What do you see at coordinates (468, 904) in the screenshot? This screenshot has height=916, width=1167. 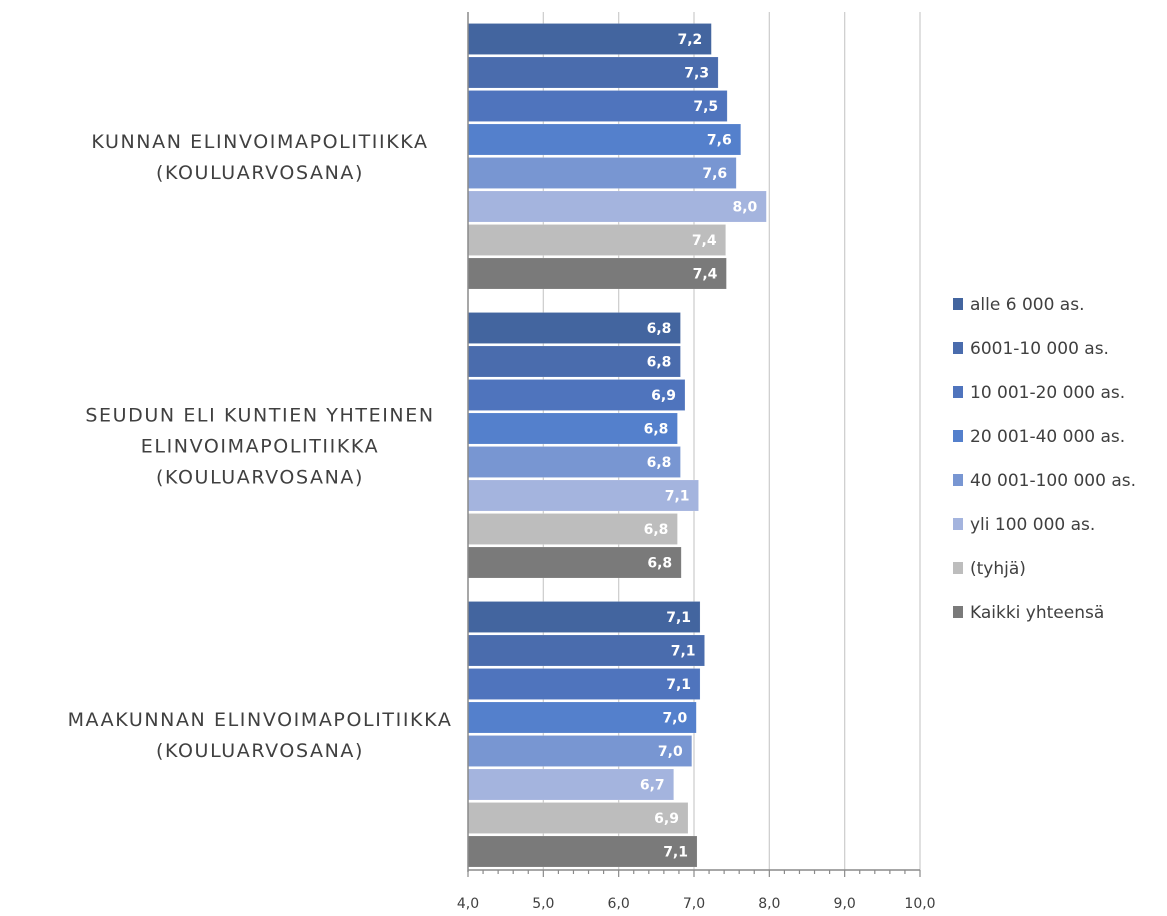 I see `tick-label: 4,0` at bounding box center [468, 904].